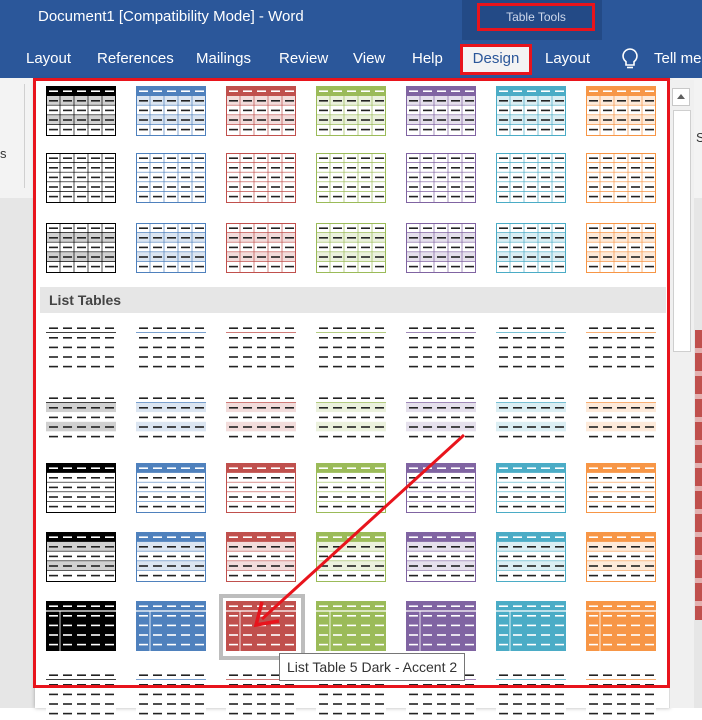 This screenshot has height=720, width=702. I want to click on tab-mailings: Mailings, so click(224, 58).